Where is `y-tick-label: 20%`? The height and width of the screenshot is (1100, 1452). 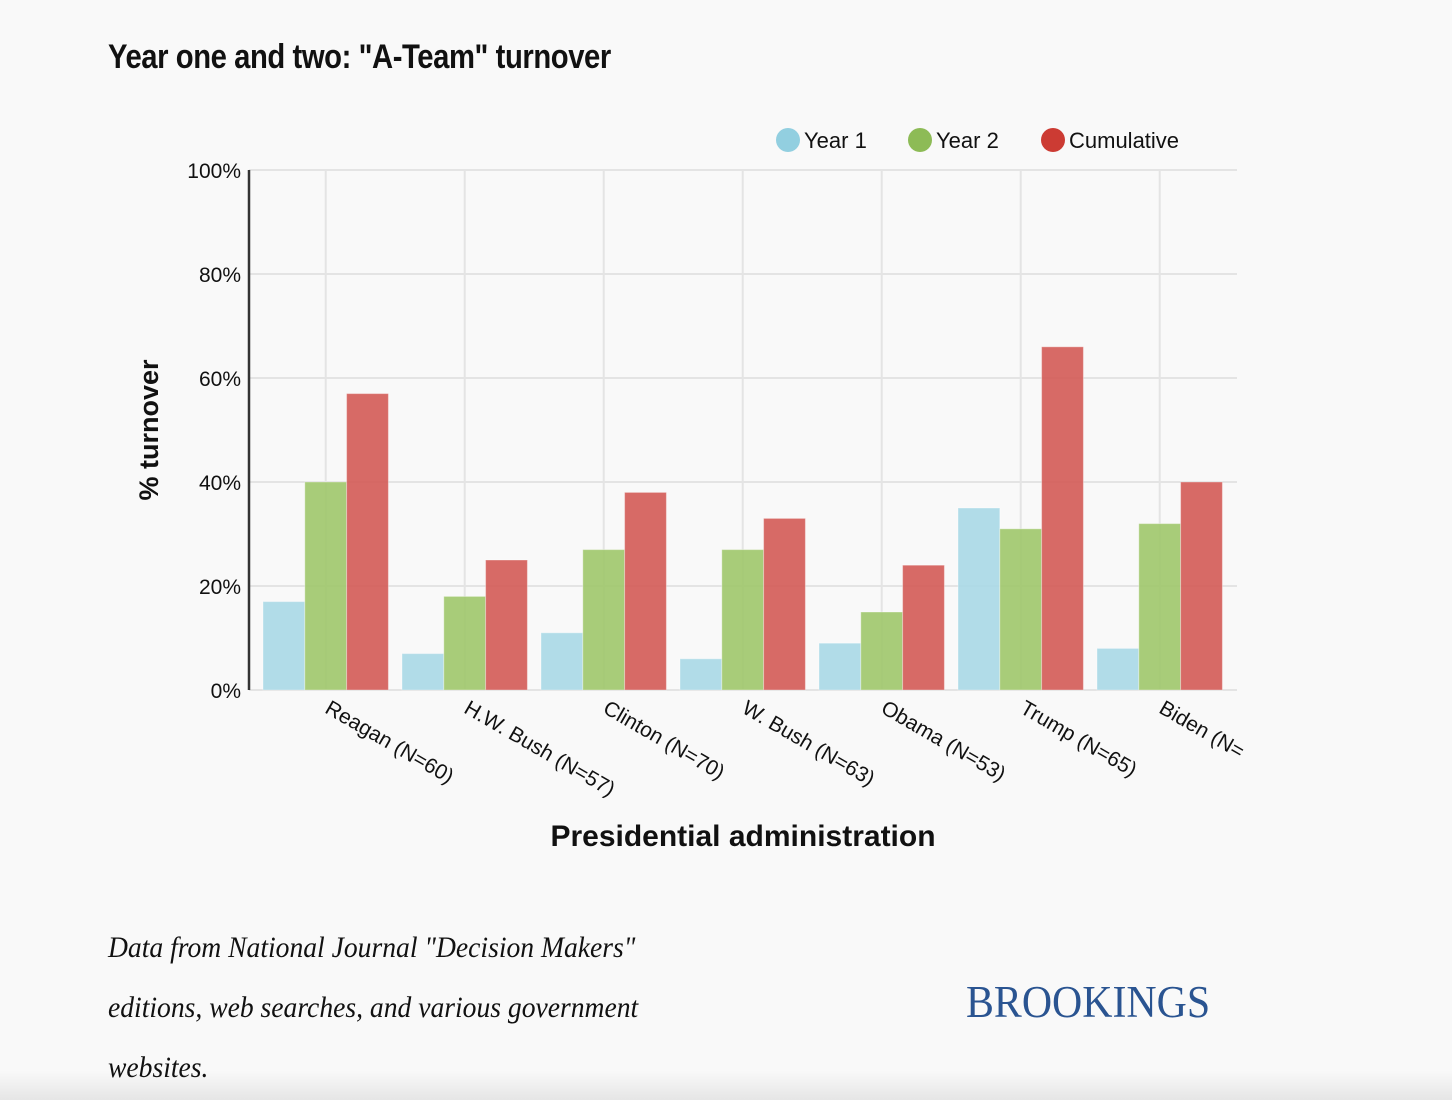
y-tick-label: 20% is located at coordinates (220, 587).